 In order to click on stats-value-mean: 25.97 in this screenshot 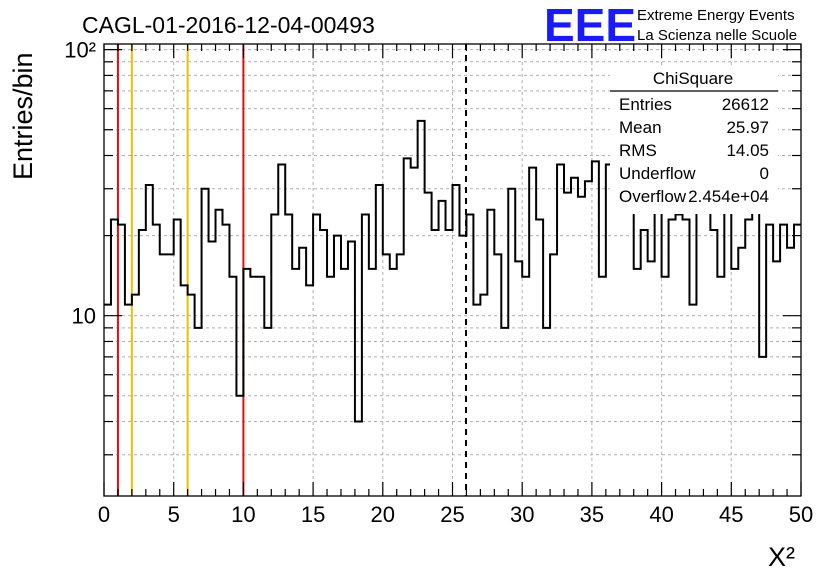, I will do `click(747, 127)`.